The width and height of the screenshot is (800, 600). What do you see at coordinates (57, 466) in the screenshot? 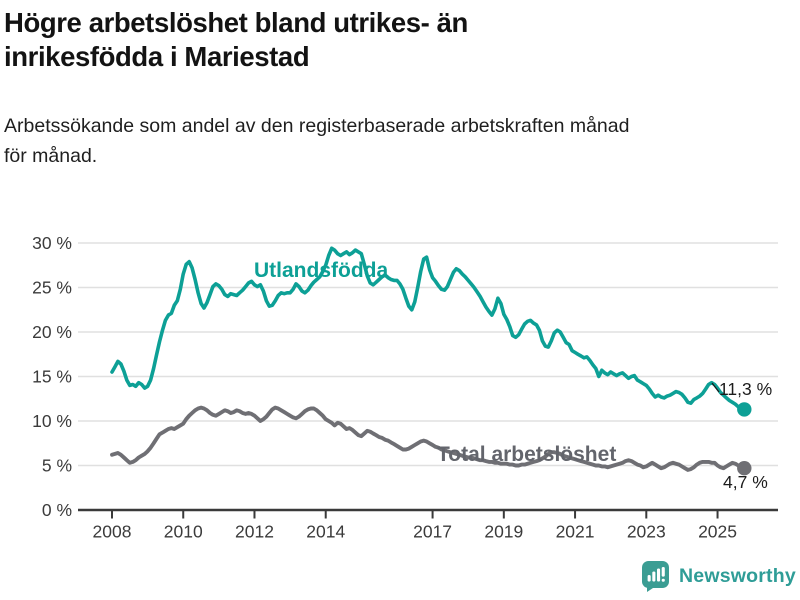
I see `y-axis-tick-label: 5 %` at bounding box center [57, 466].